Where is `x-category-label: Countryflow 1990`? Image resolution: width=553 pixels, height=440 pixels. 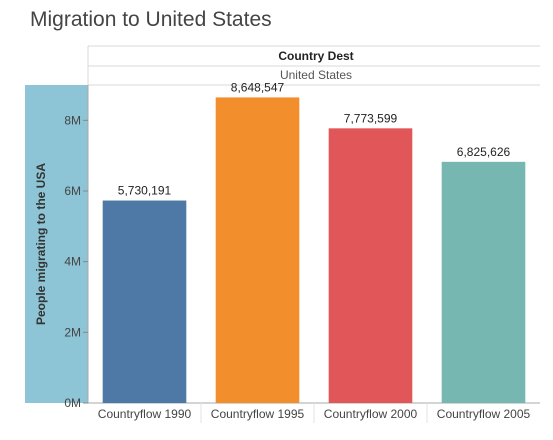 x-category-label: Countryflow 1990 is located at coordinates (145, 414).